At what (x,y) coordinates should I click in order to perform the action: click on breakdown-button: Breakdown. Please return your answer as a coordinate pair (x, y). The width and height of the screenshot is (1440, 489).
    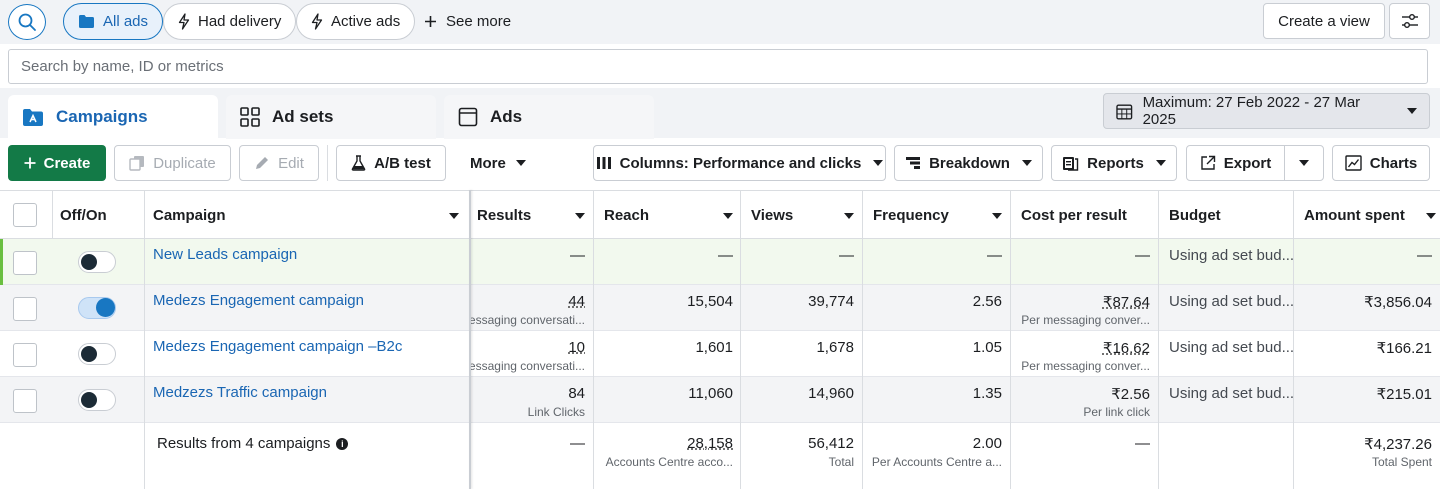
    Looking at the image, I should click on (968, 163).